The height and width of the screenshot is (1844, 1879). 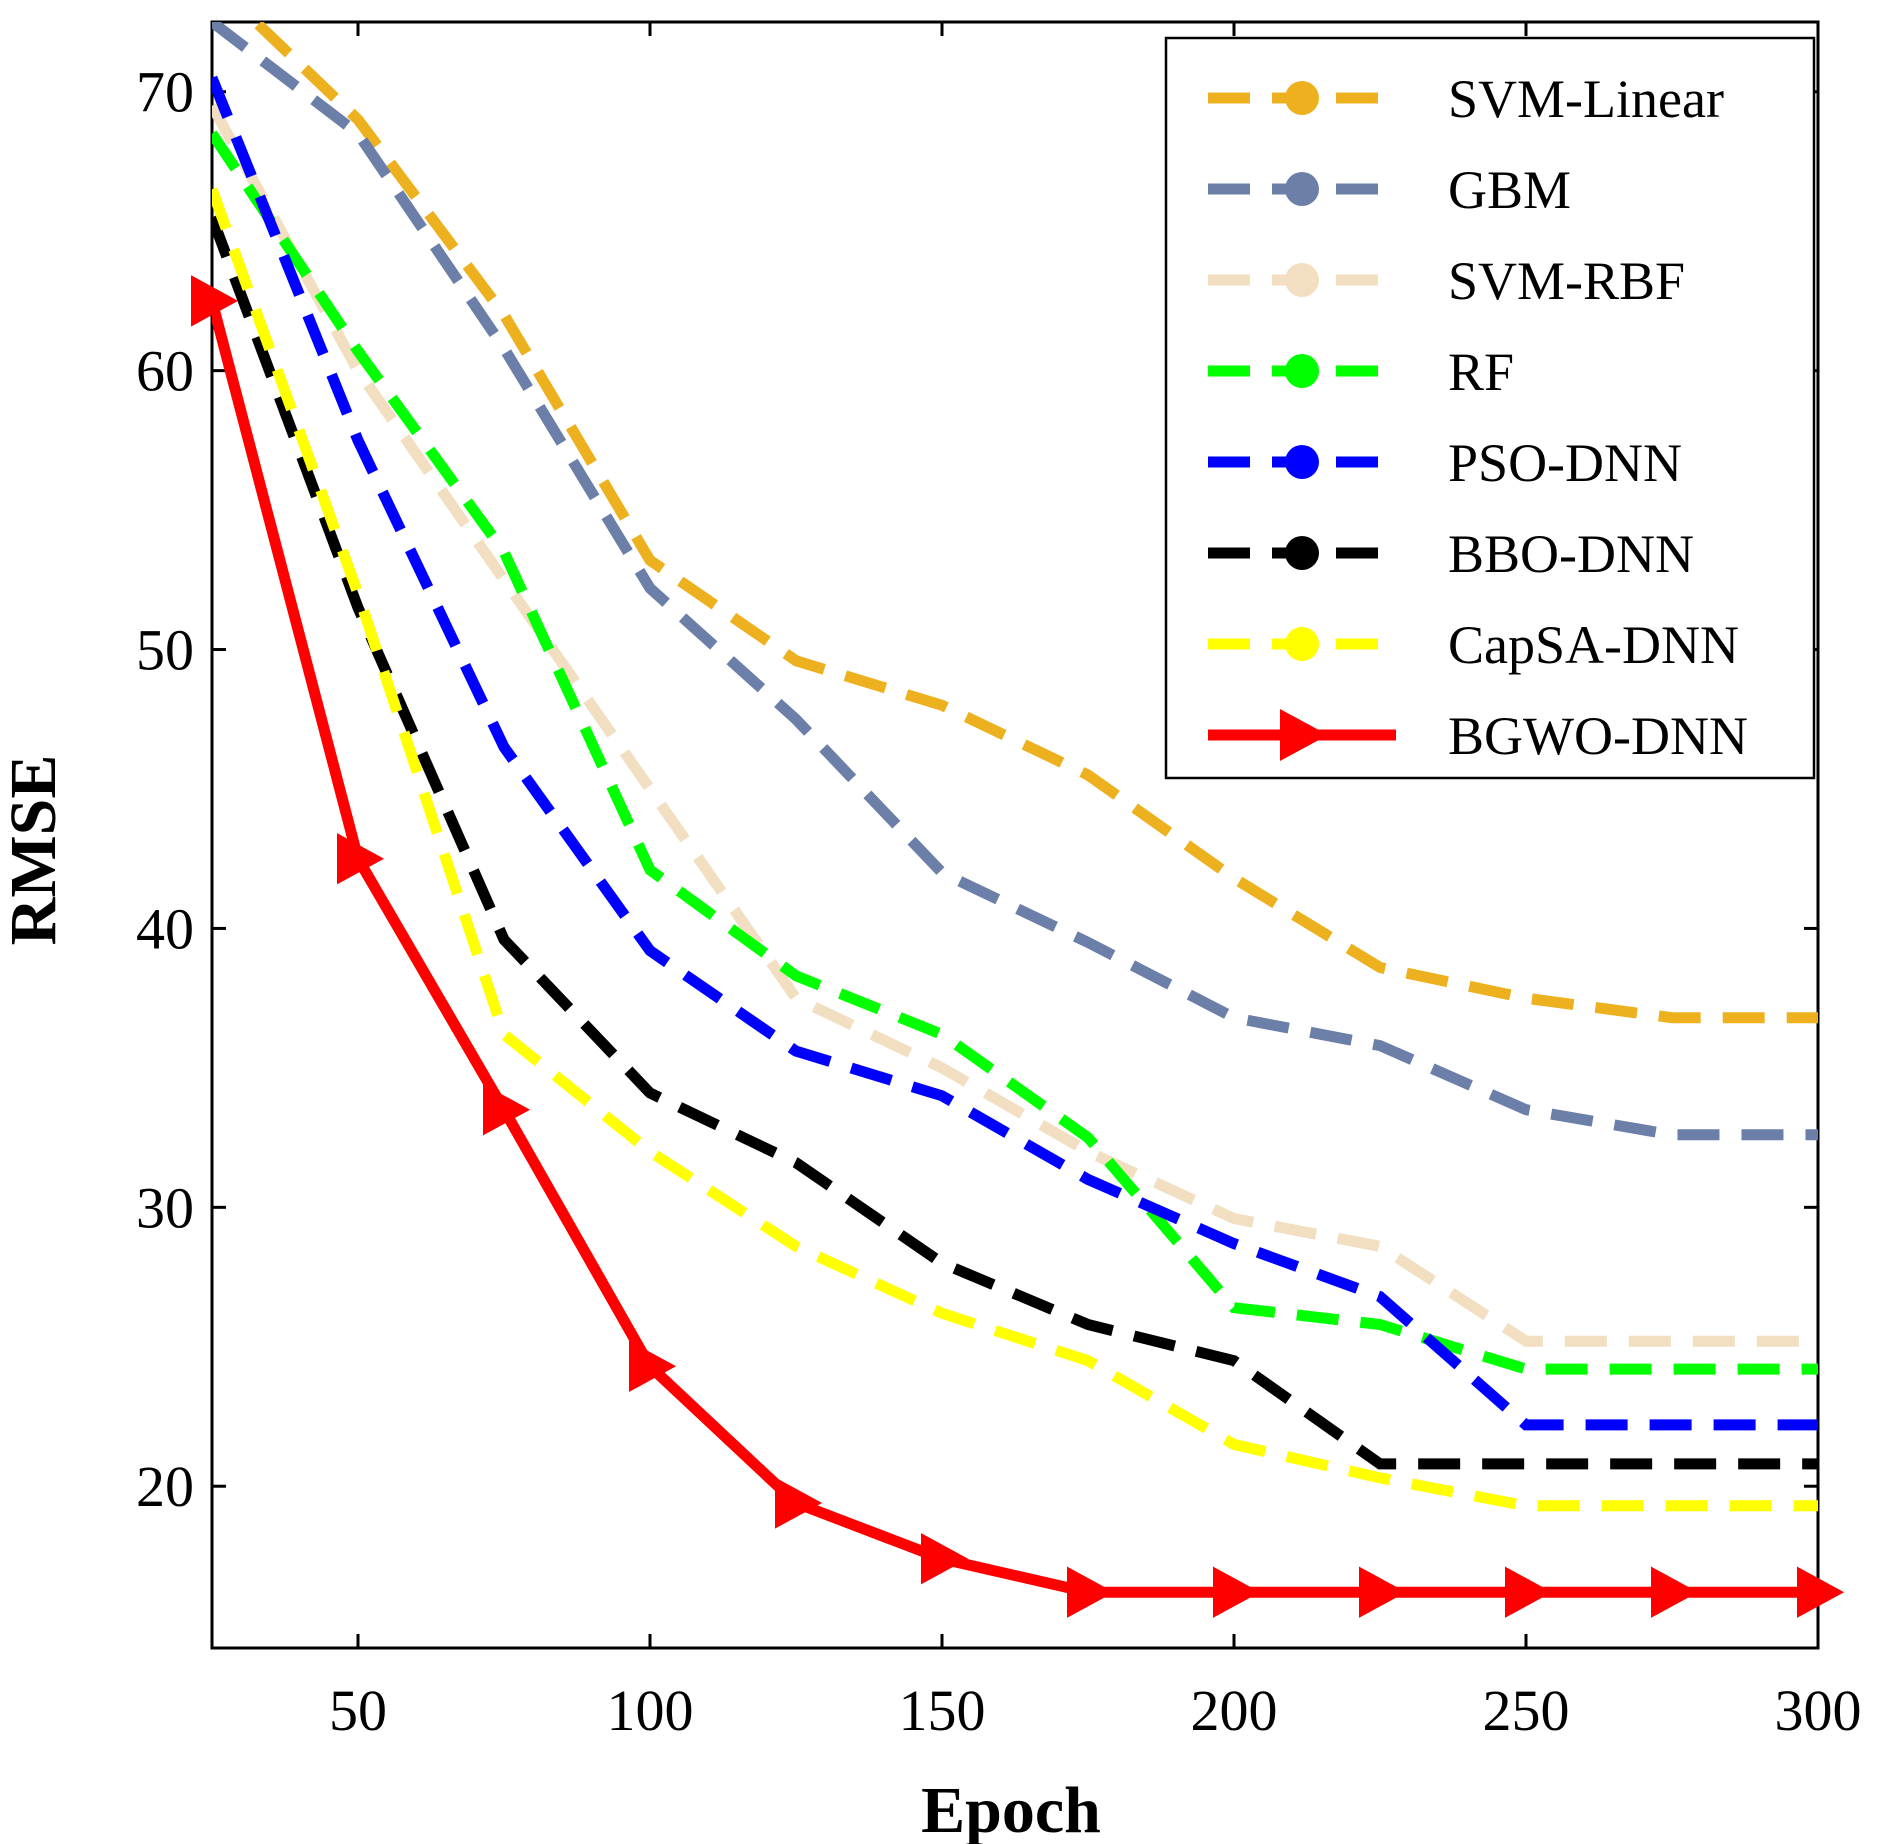 I want to click on x-tick-label: 250, so click(x=1526, y=1710).